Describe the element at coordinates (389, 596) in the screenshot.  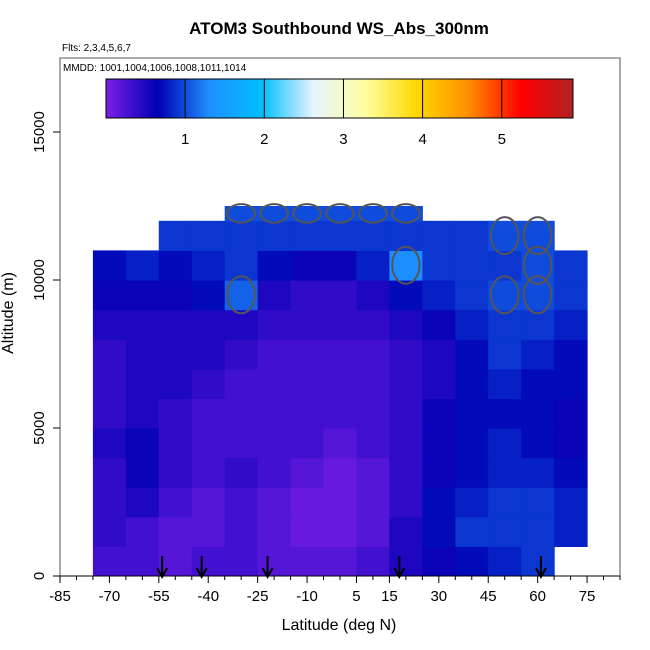
I see `x-tick-label: 15` at that location.